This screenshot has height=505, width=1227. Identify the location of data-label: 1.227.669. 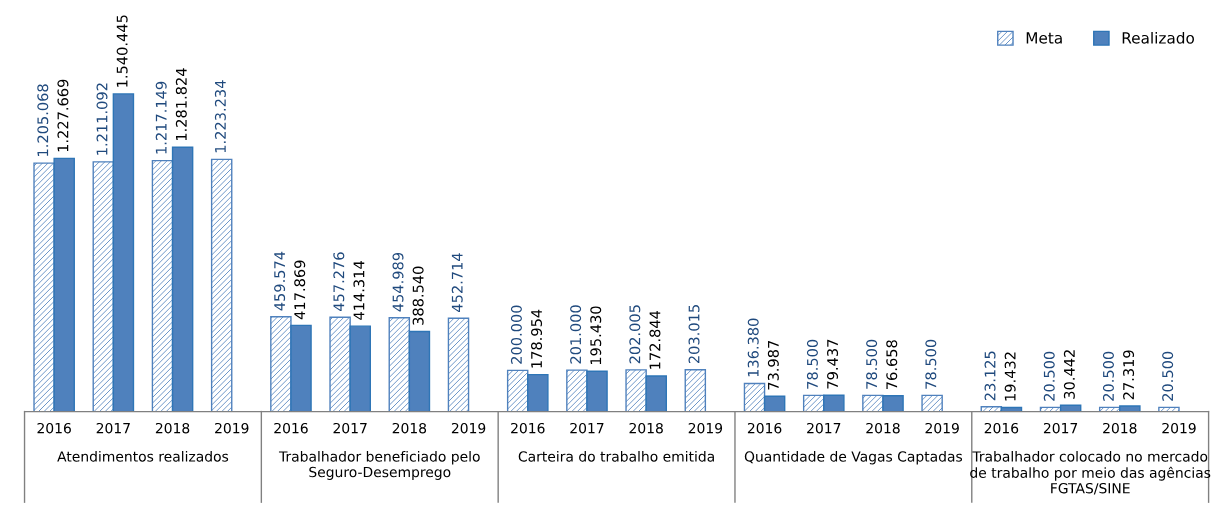
(63, 115).